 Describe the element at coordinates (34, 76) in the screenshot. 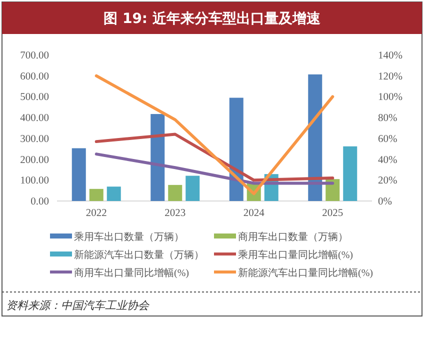

I see `y-tick-label: 600.00` at that location.